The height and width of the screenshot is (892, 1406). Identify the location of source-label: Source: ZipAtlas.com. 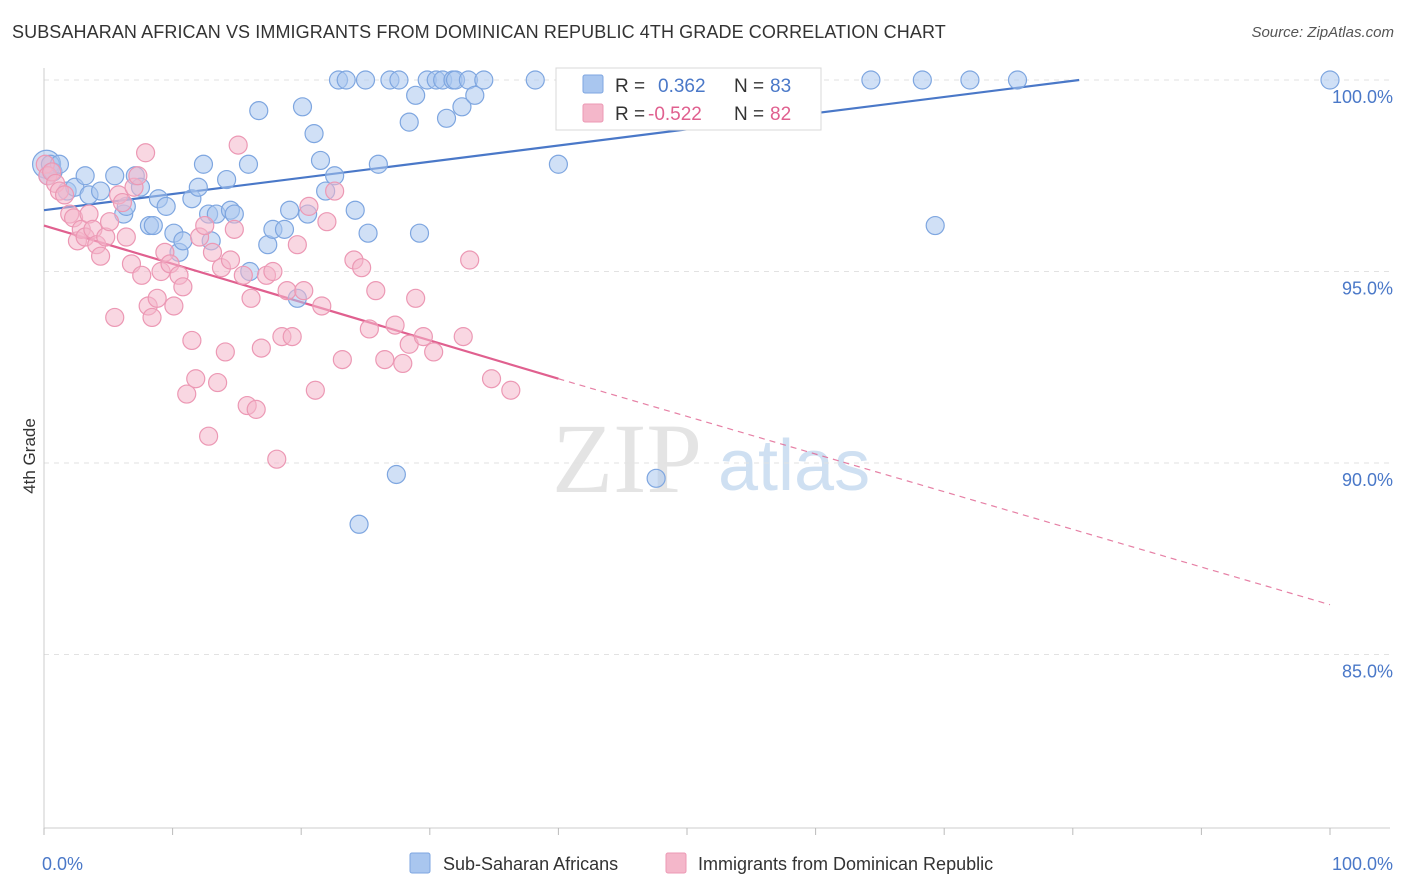
(1322, 32).